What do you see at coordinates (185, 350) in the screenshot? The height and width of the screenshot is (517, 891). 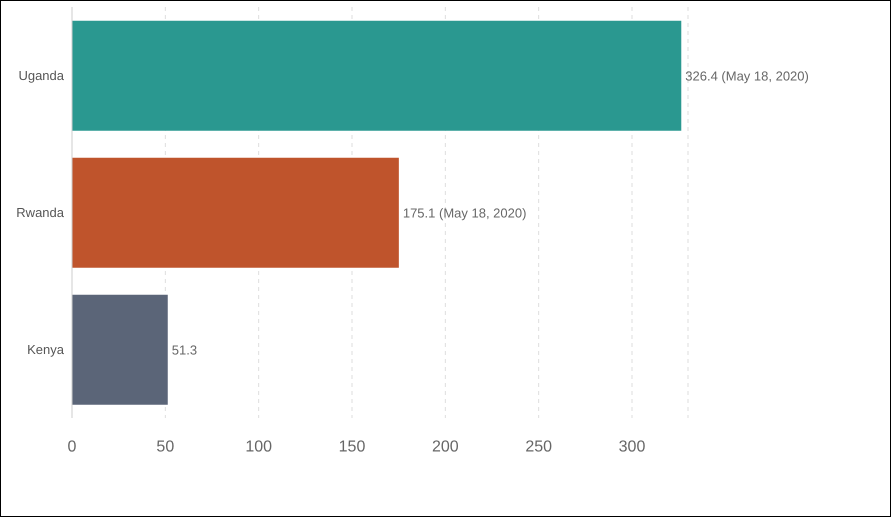 I see `data-label: 51.3` at bounding box center [185, 350].